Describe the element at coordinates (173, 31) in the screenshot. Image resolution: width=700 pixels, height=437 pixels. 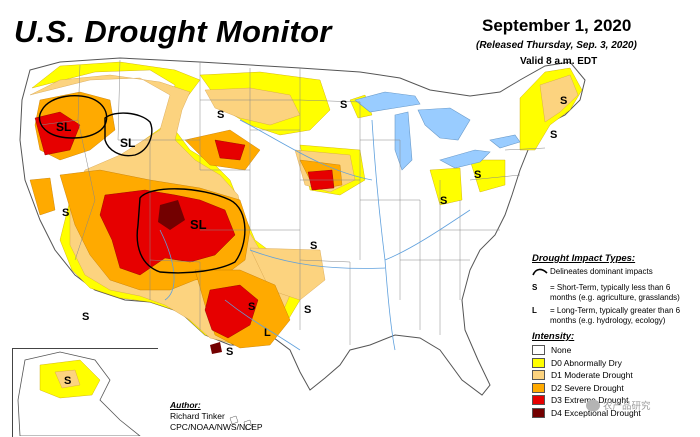
I see `map-title: U.S. Drought Monitor` at that location.